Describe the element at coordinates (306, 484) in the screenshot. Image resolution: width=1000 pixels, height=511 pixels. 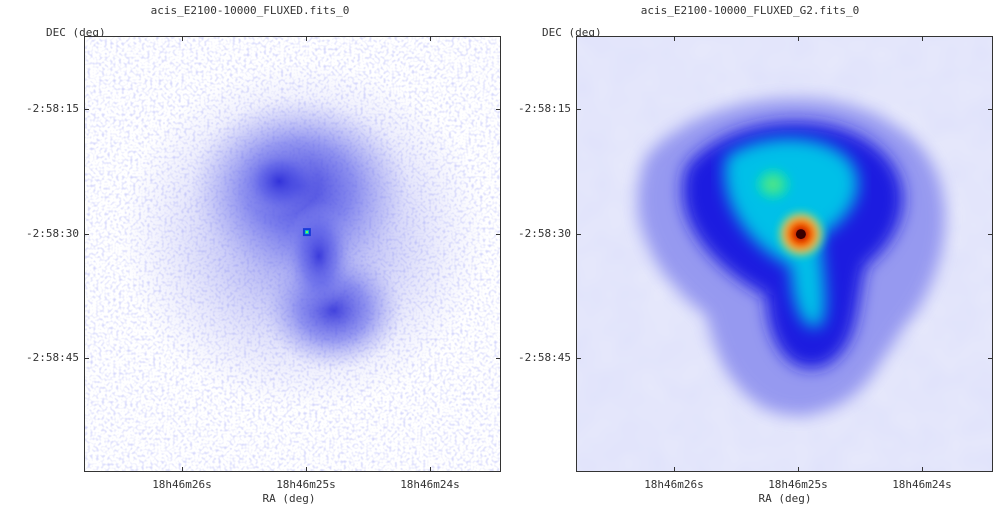
I see `left-xtick-label: 18h46m25s` at that location.